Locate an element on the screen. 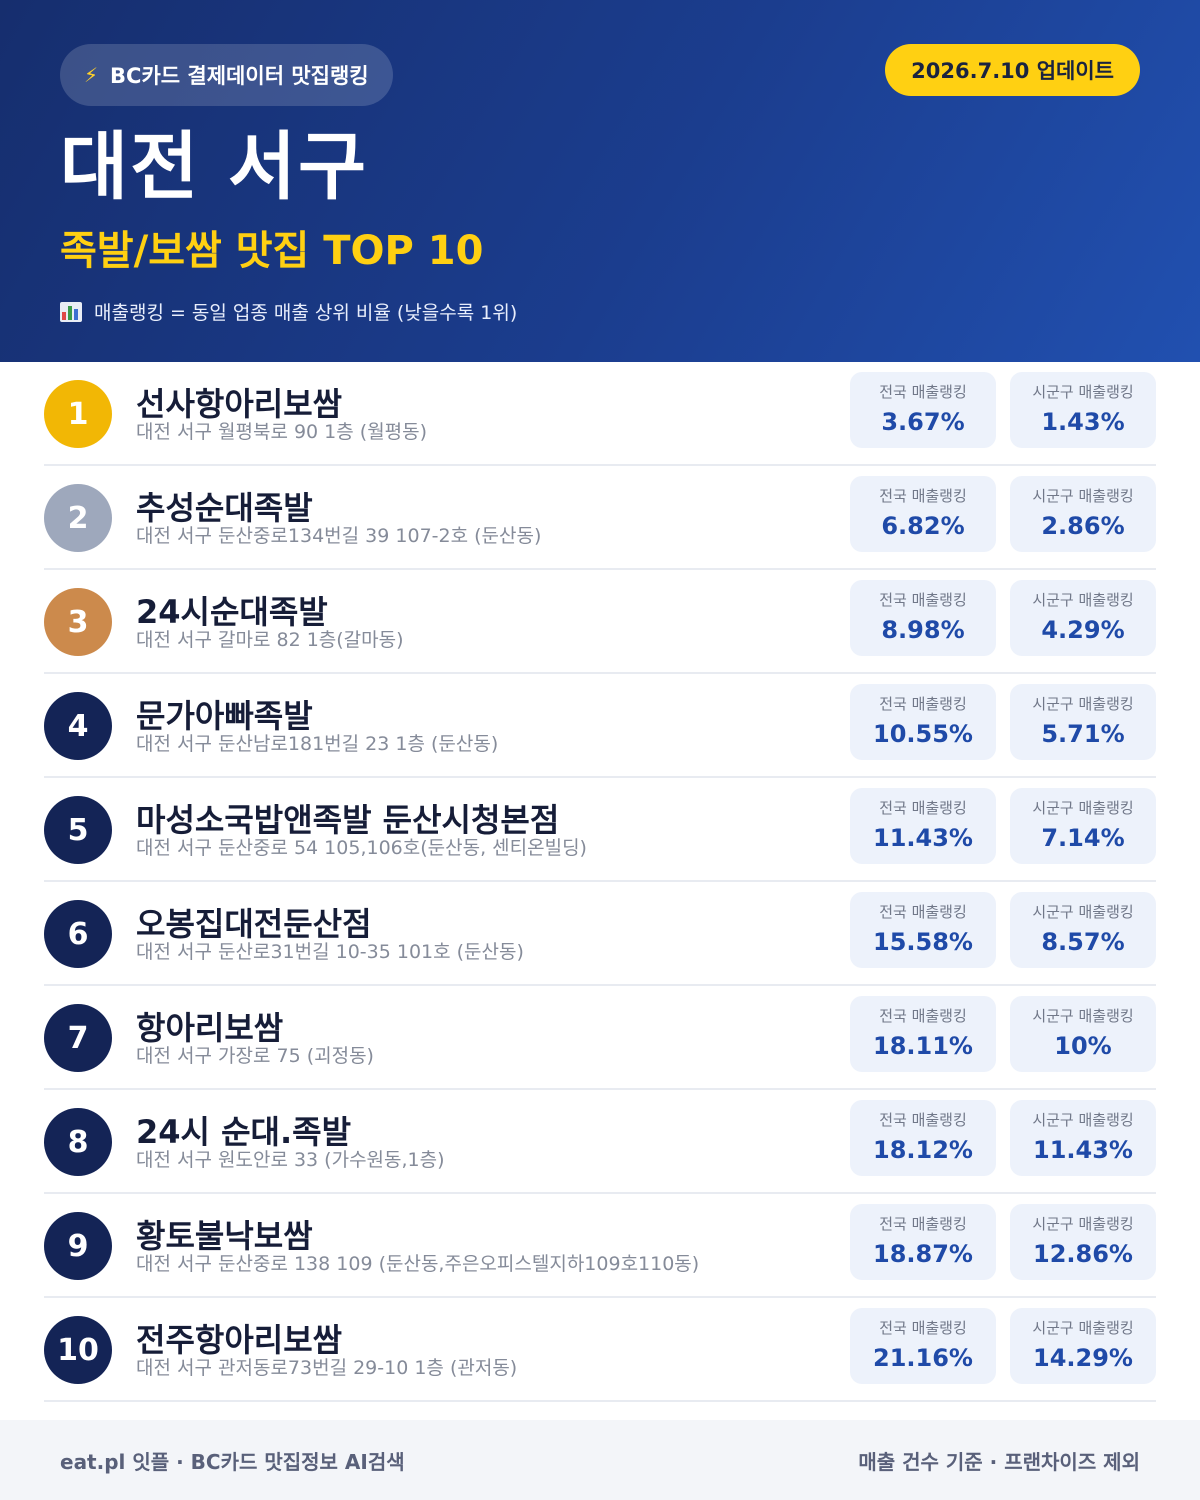  national-ranking-box: 전국 매출랭킹 18.12% is located at coordinates (923, 1138).